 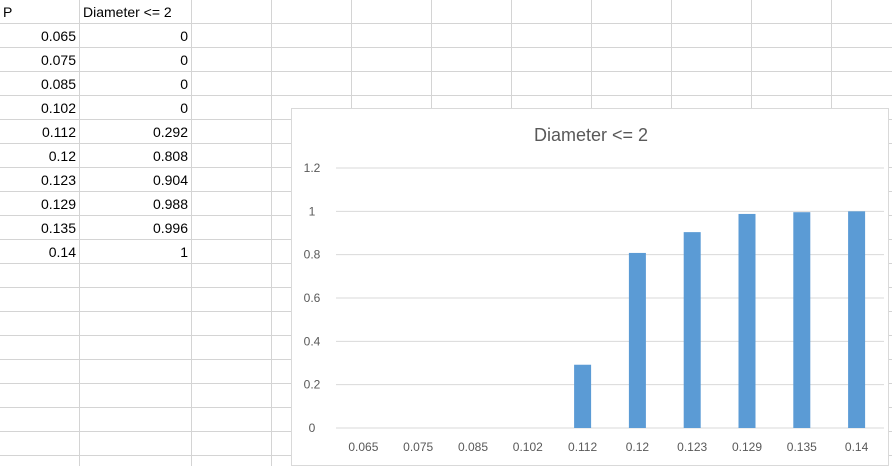 I want to click on cell-diameter: 0.292, so click(x=170, y=132).